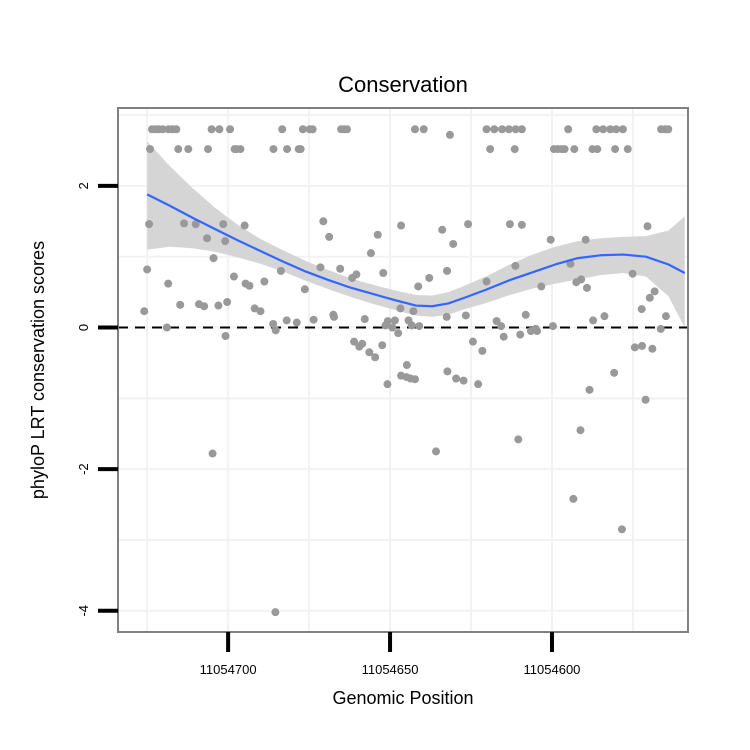  What do you see at coordinates (97, 399) in the screenshot?
I see `y-axis-ticks: 2 0 -2 -4` at bounding box center [97, 399].